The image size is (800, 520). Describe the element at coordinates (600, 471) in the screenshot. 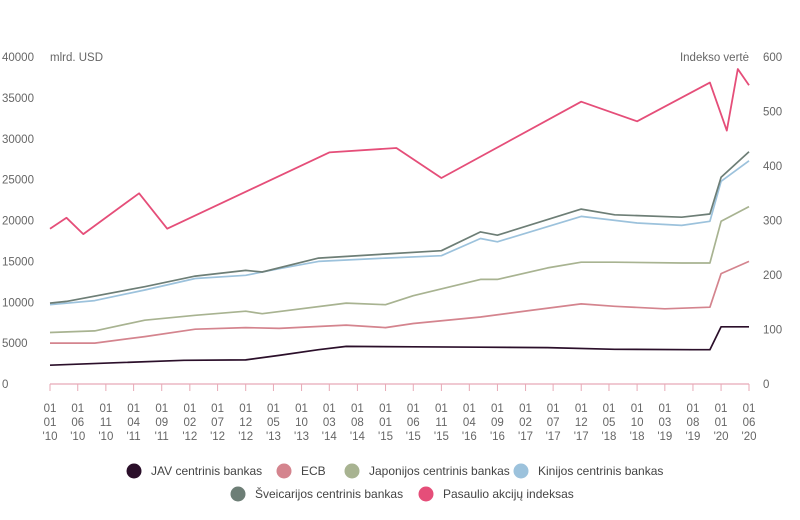

I see `legend-entry-label: Kinijos centrinis bankas` at that location.